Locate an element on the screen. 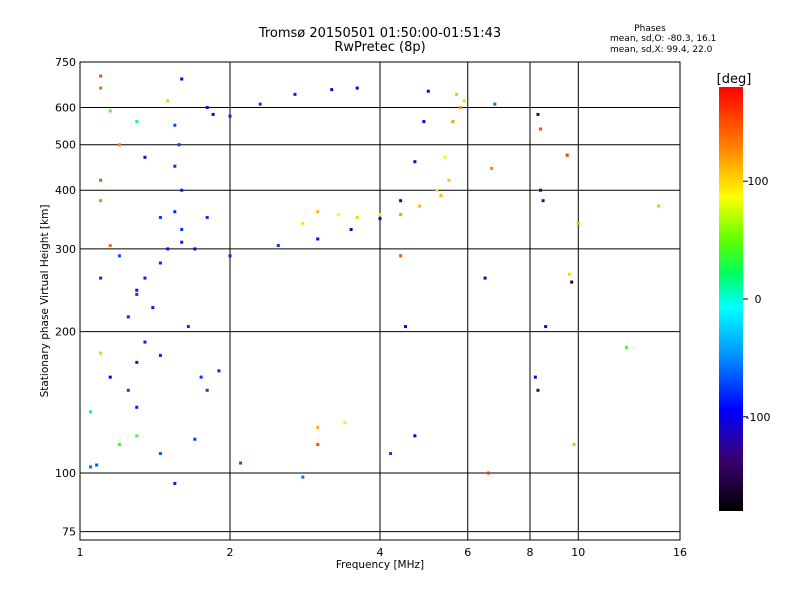  colorbar-tick-label: 0 is located at coordinates (758, 299).